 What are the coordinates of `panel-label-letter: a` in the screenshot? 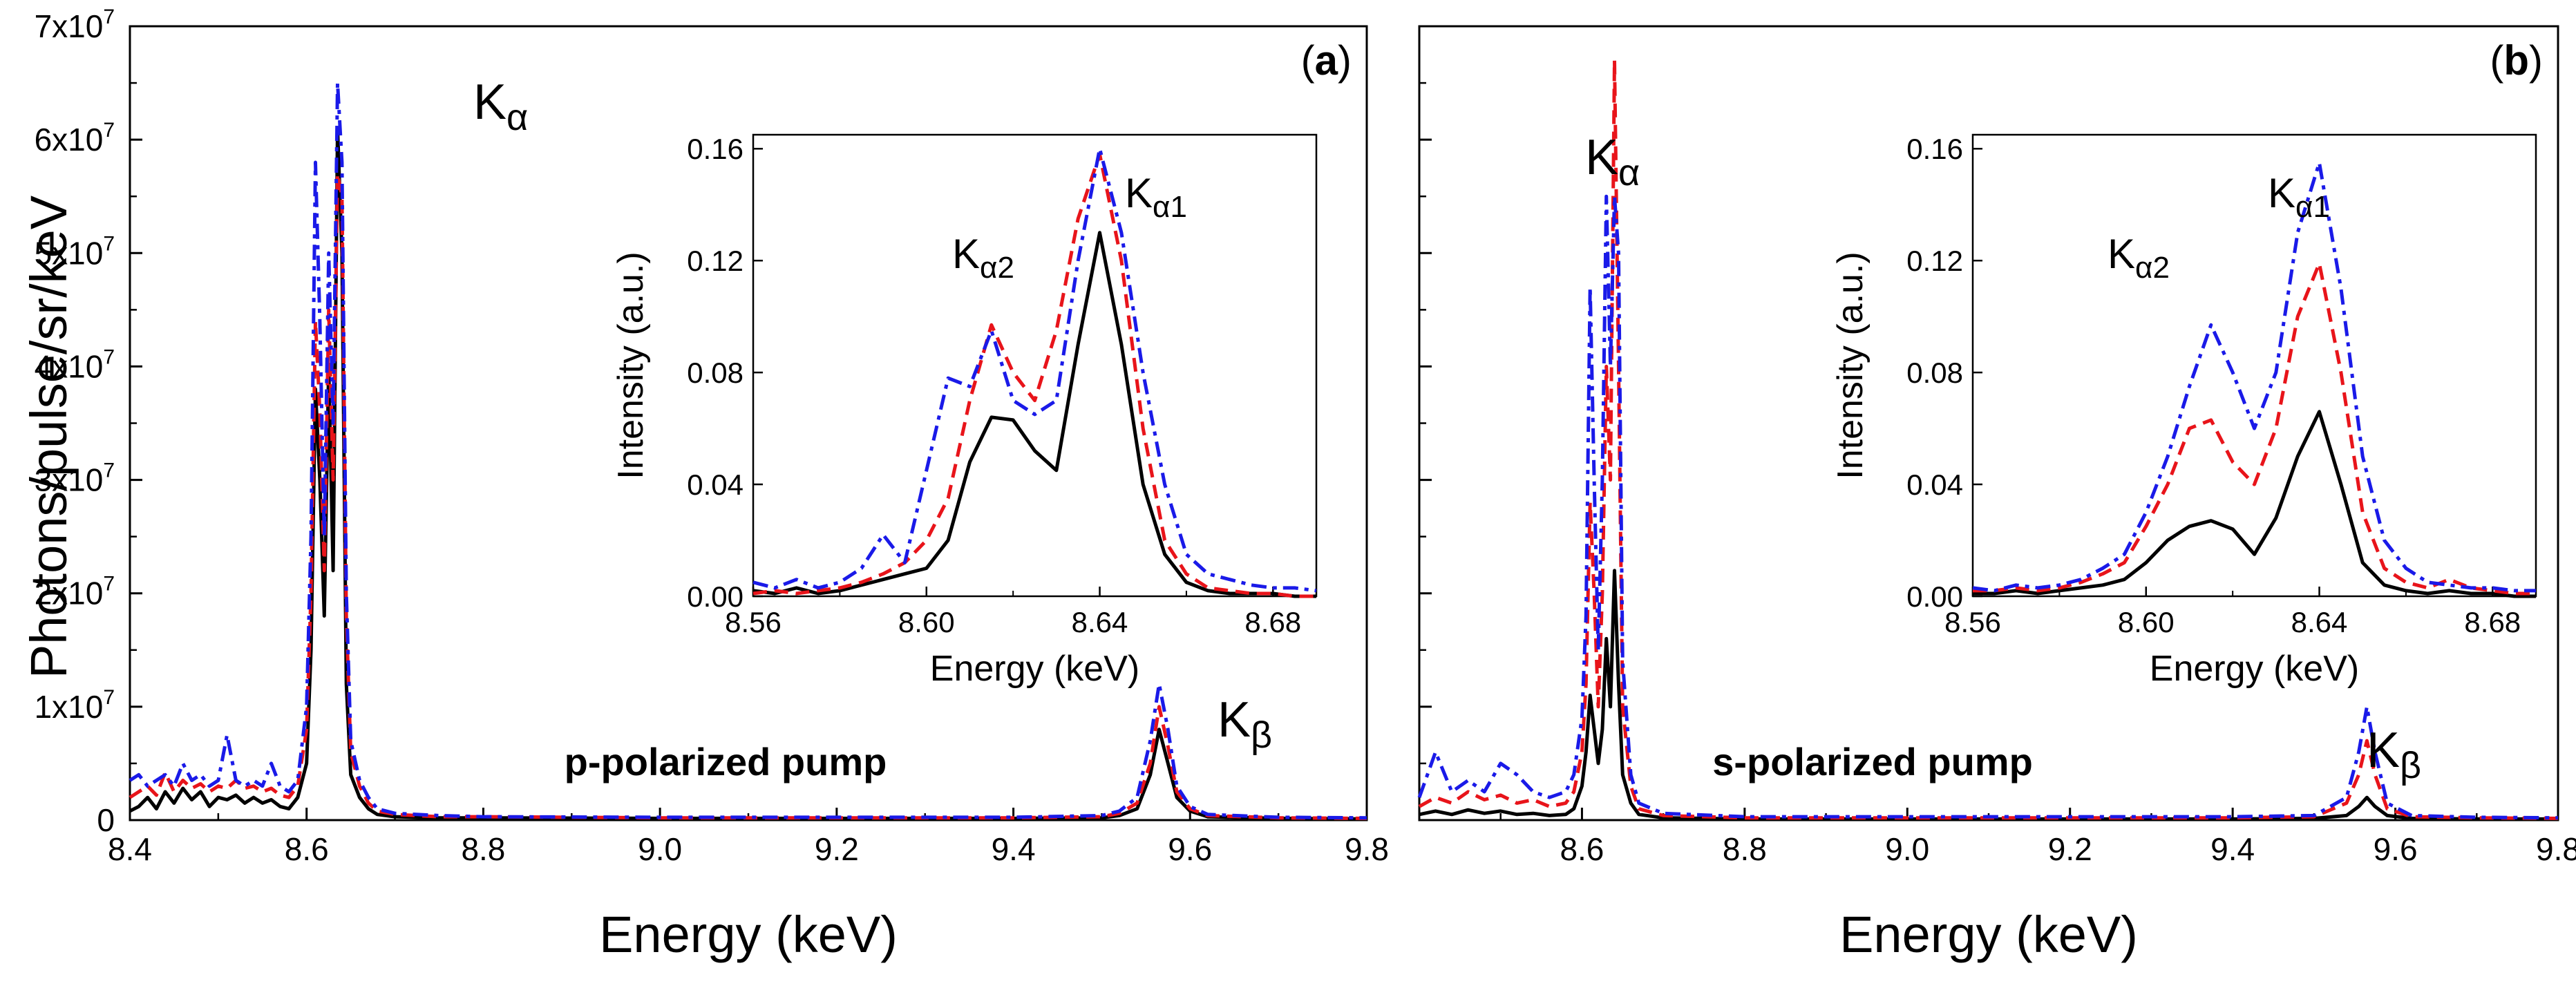 It's located at (1326, 61).